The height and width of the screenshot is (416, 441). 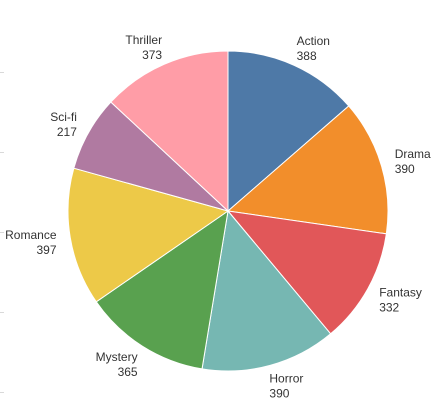 I want to click on pie-label-name: Horror, so click(x=286, y=379).